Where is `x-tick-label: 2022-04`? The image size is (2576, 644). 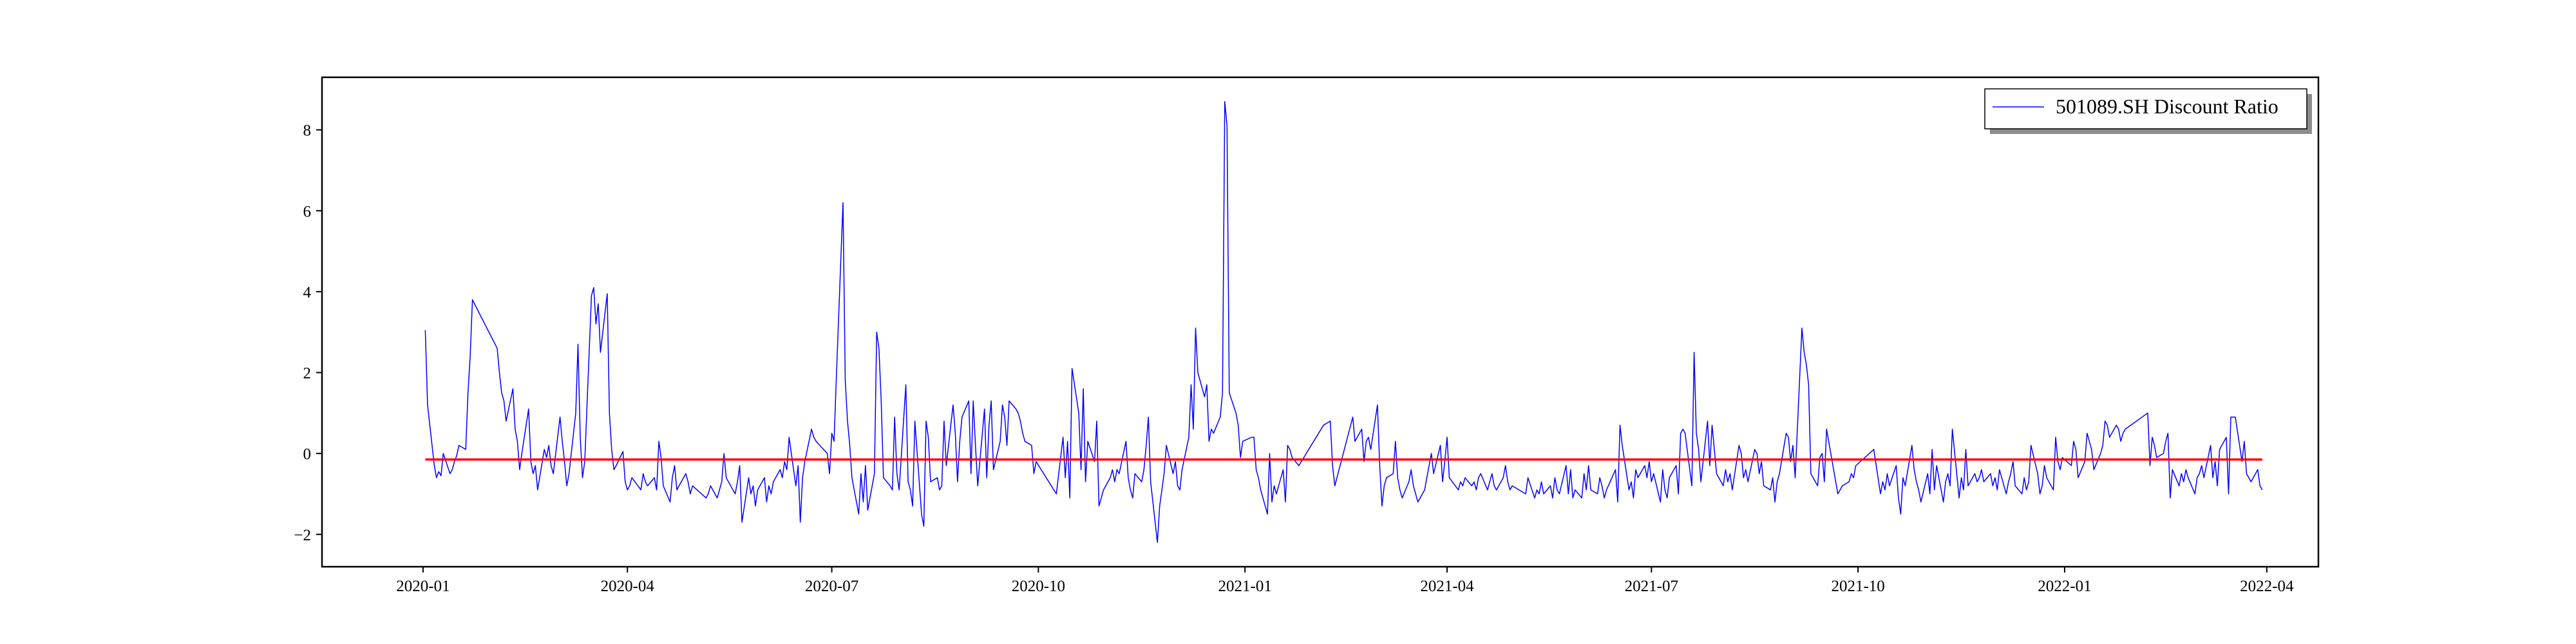
x-tick-label: 2022-04 is located at coordinates (2267, 587).